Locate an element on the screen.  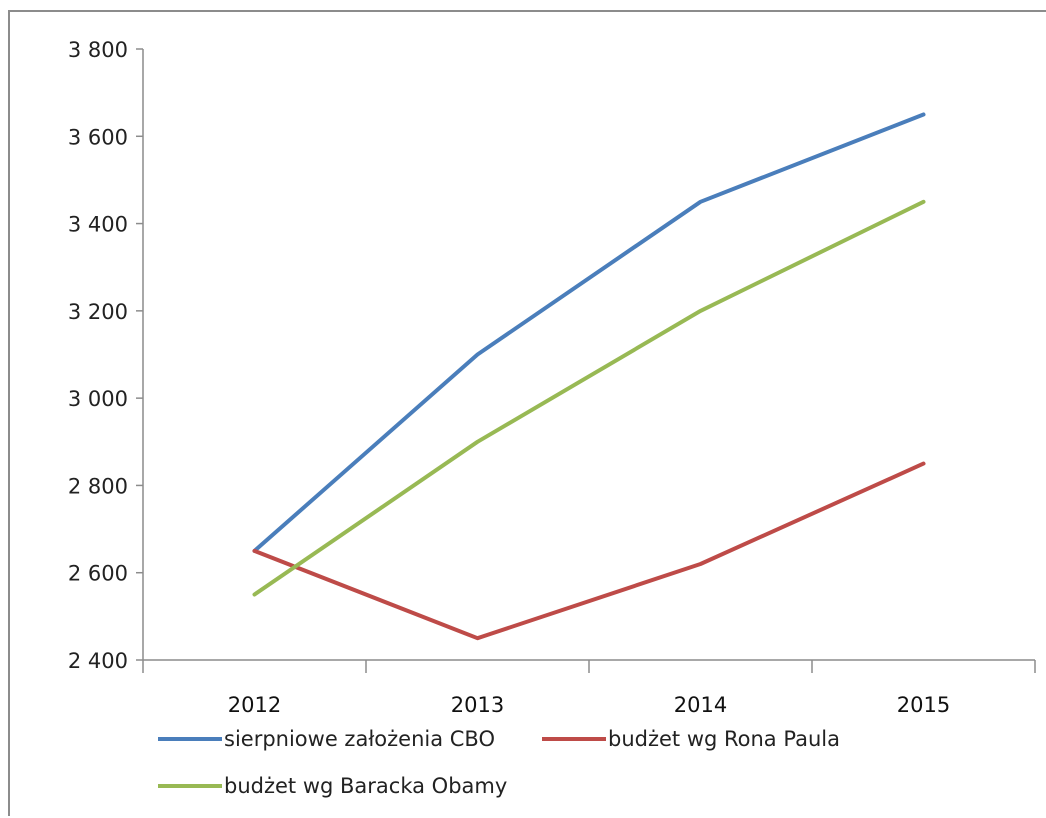
x-tick-label: 2013 is located at coordinates (477, 705).